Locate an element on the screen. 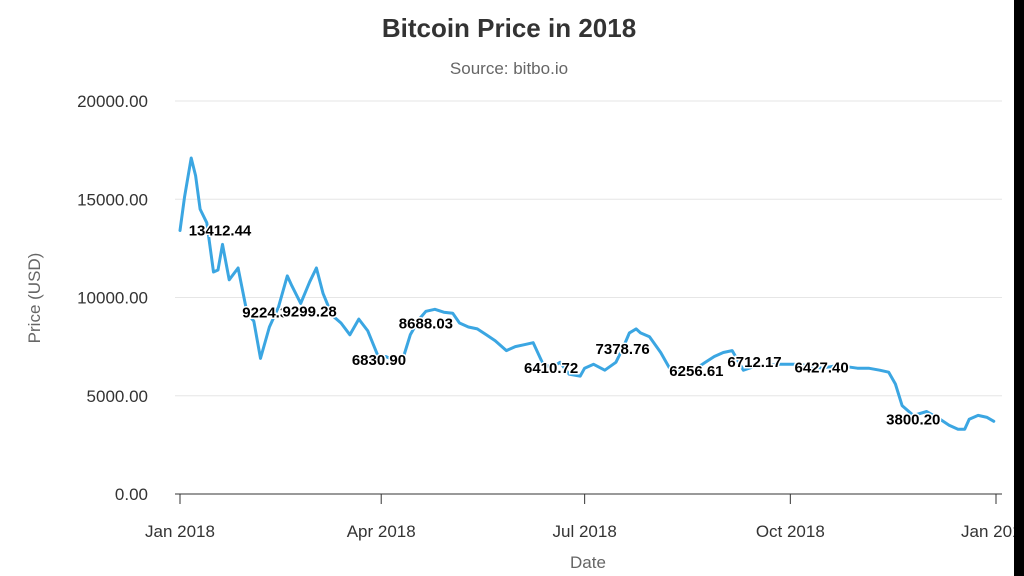  data-label: 9299.28 is located at coordinates (310, 311).